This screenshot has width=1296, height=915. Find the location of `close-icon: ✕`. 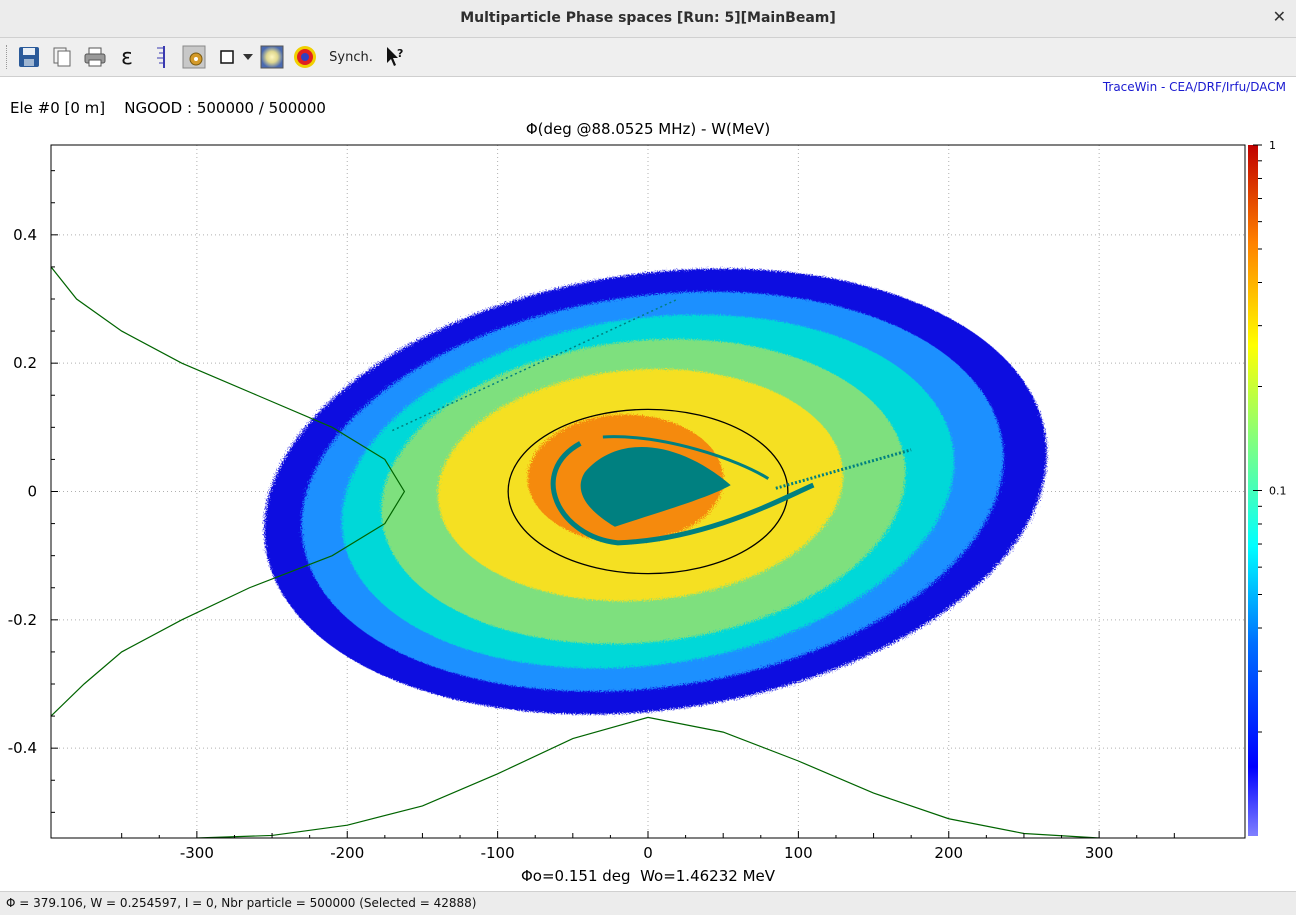

close-icon: ✕ is located at coordinates (1279, 16).